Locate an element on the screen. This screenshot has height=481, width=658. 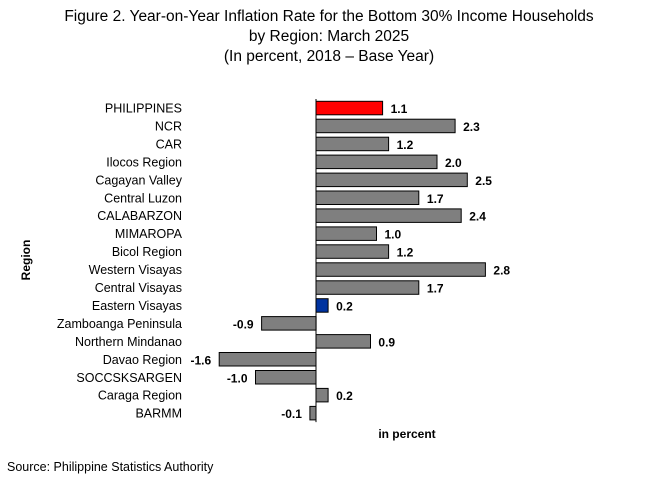
value-label-western-visayas: 2.8 is located at coordinates (501, 271).